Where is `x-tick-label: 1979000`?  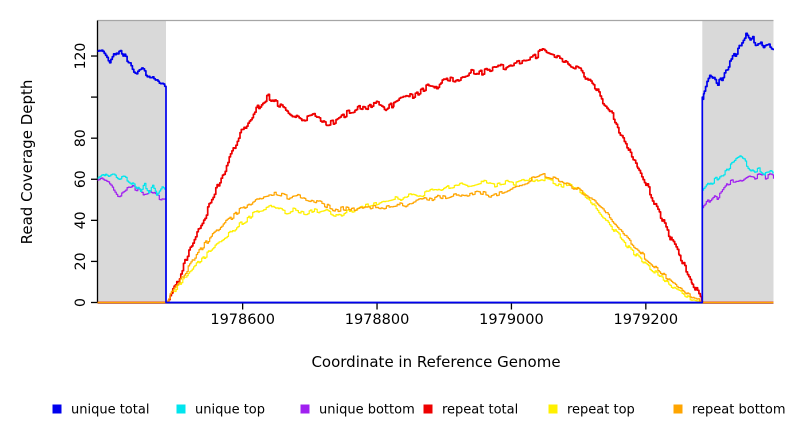 x-tick-label: 1979000 is located at coordinates (511, 320).